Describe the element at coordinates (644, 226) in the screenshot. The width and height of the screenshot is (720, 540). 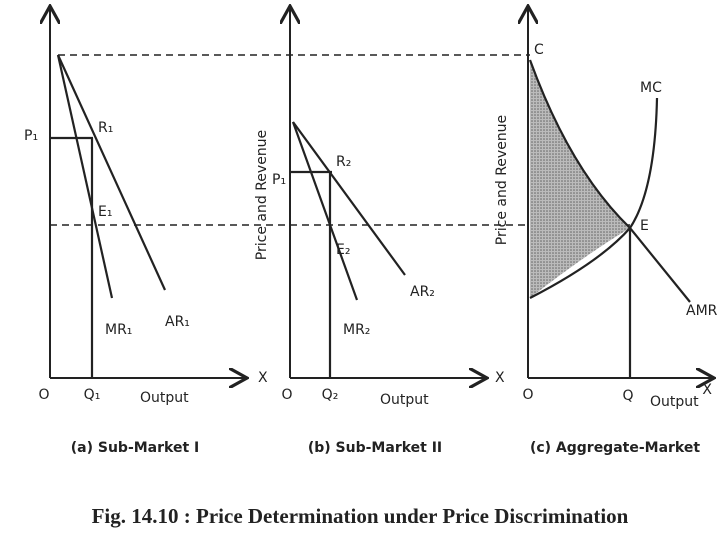
I see `label: E` at that location.